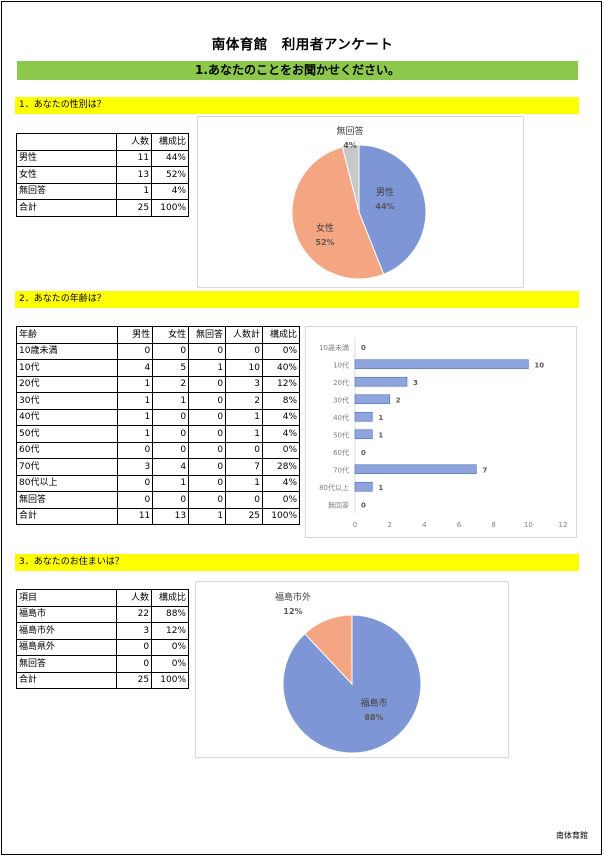 This screenshot has width=605, height=858. What do you see at coordinates (66, 598) in the screenshot?
I see `table-header-cell: 項目` at bounding box center [66, 598].